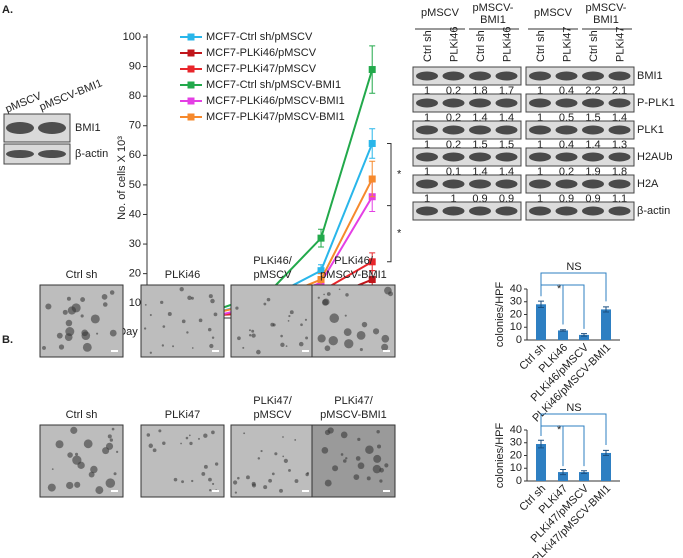 This screenshot has width=683, height=558. Describe the element at coordinates (273, 85) in the screenshot. I see `legend-label: MCF7-Ctrl sh/pMSCV-BMI1` at that location.